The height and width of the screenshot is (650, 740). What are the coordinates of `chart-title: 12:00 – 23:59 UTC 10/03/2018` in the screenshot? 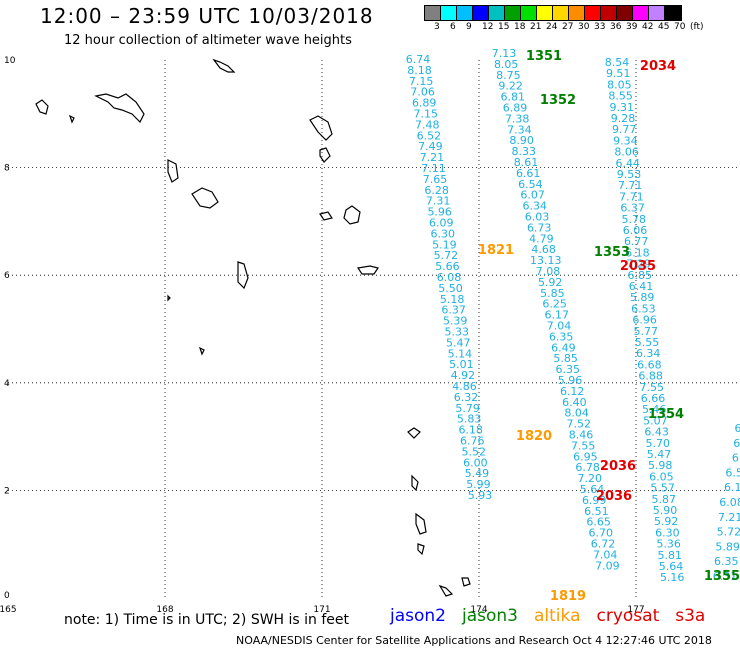 It's located at (207, 16).